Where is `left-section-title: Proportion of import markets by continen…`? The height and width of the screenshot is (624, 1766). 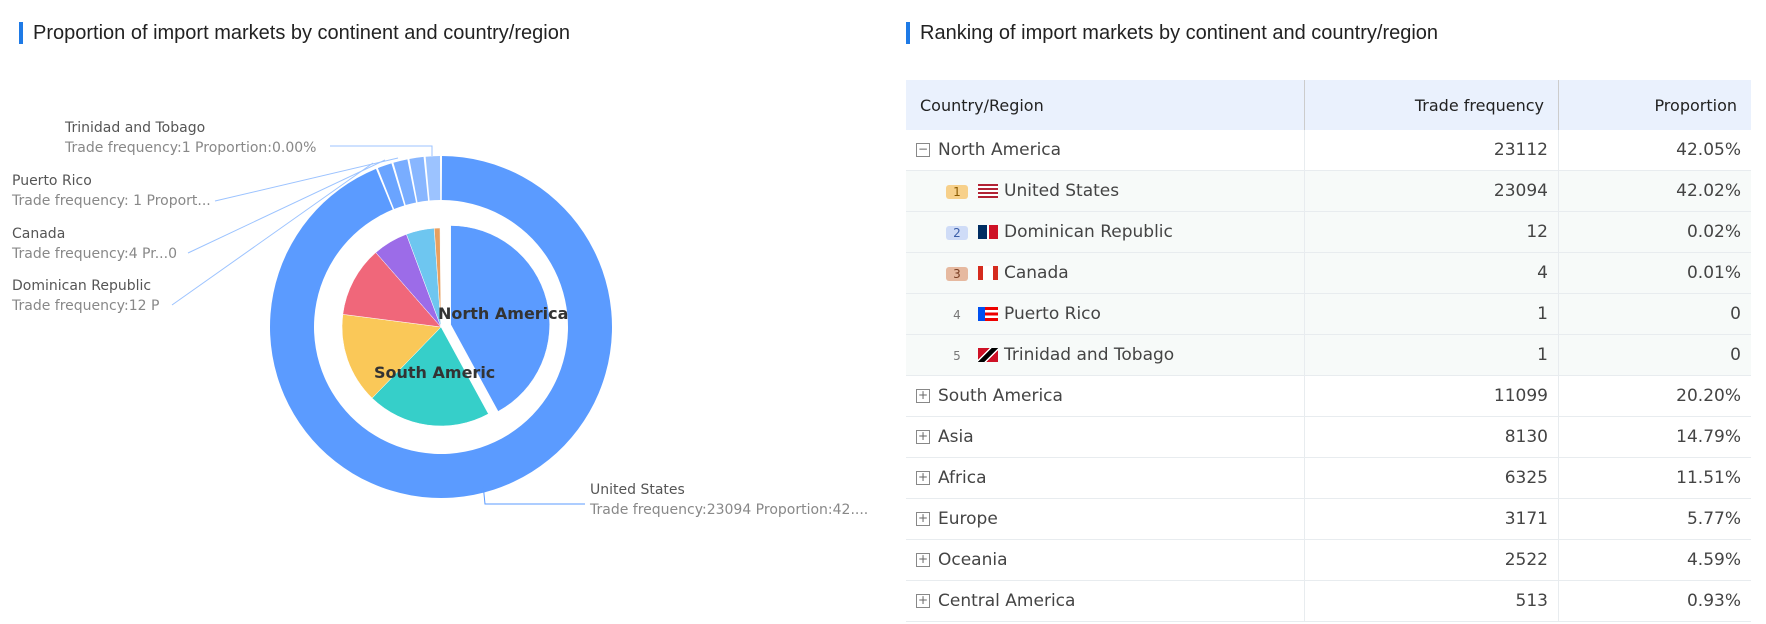 left-section-title: Proportion of import markets by continen… is located at coordinates (294, 33).